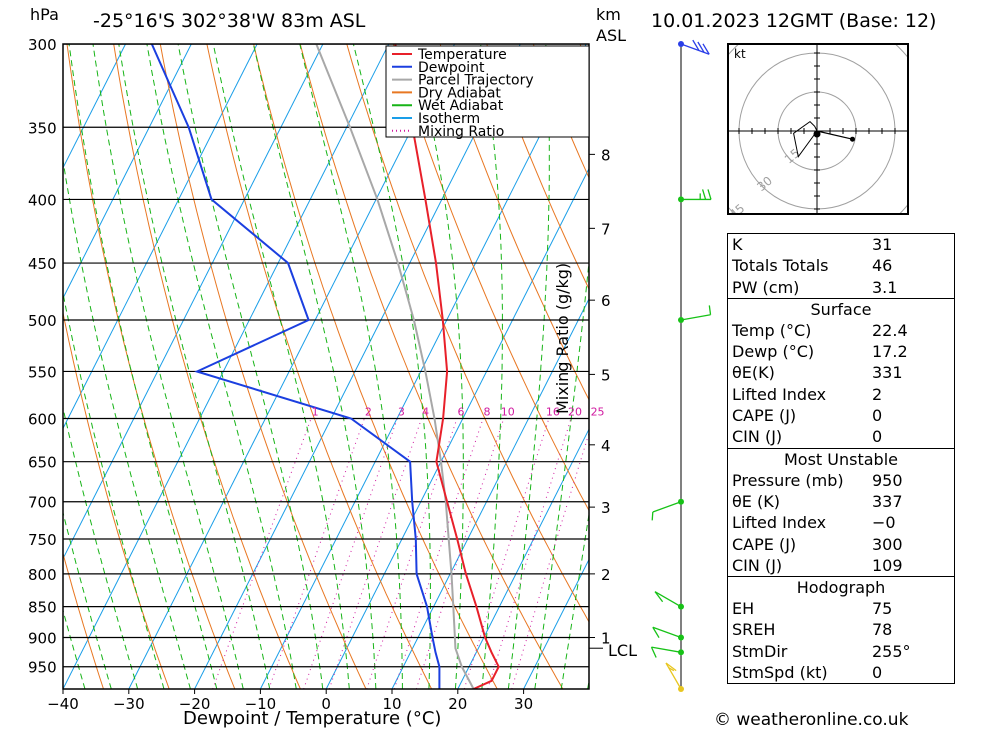 The image size is (1000, 733). I want to click on hodograph-panel: 15 30 45 kt, so click(818, 129).